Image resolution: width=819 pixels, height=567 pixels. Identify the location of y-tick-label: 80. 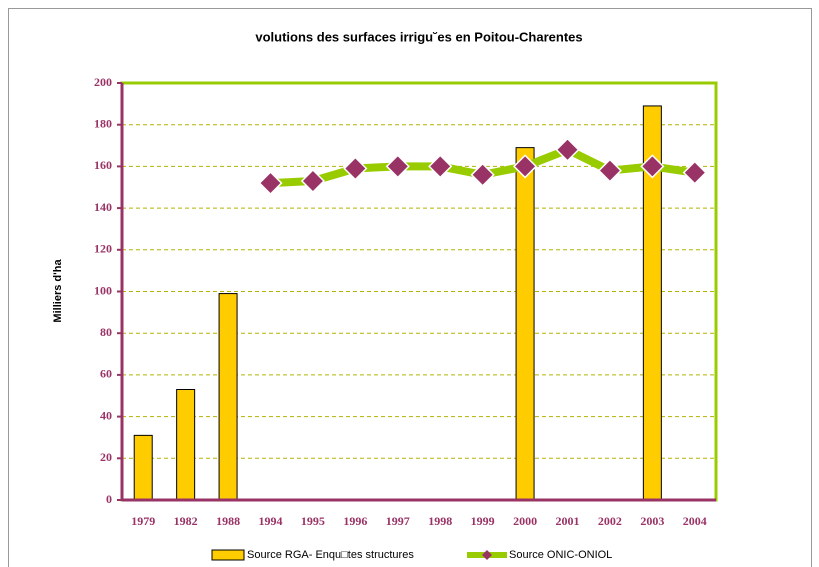
(106, 332).